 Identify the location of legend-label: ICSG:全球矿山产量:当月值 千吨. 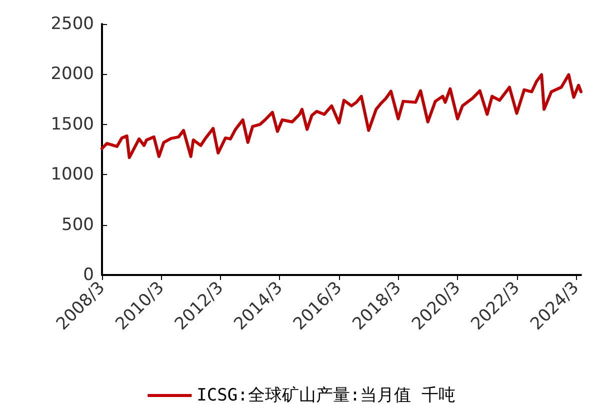
(326, 396).